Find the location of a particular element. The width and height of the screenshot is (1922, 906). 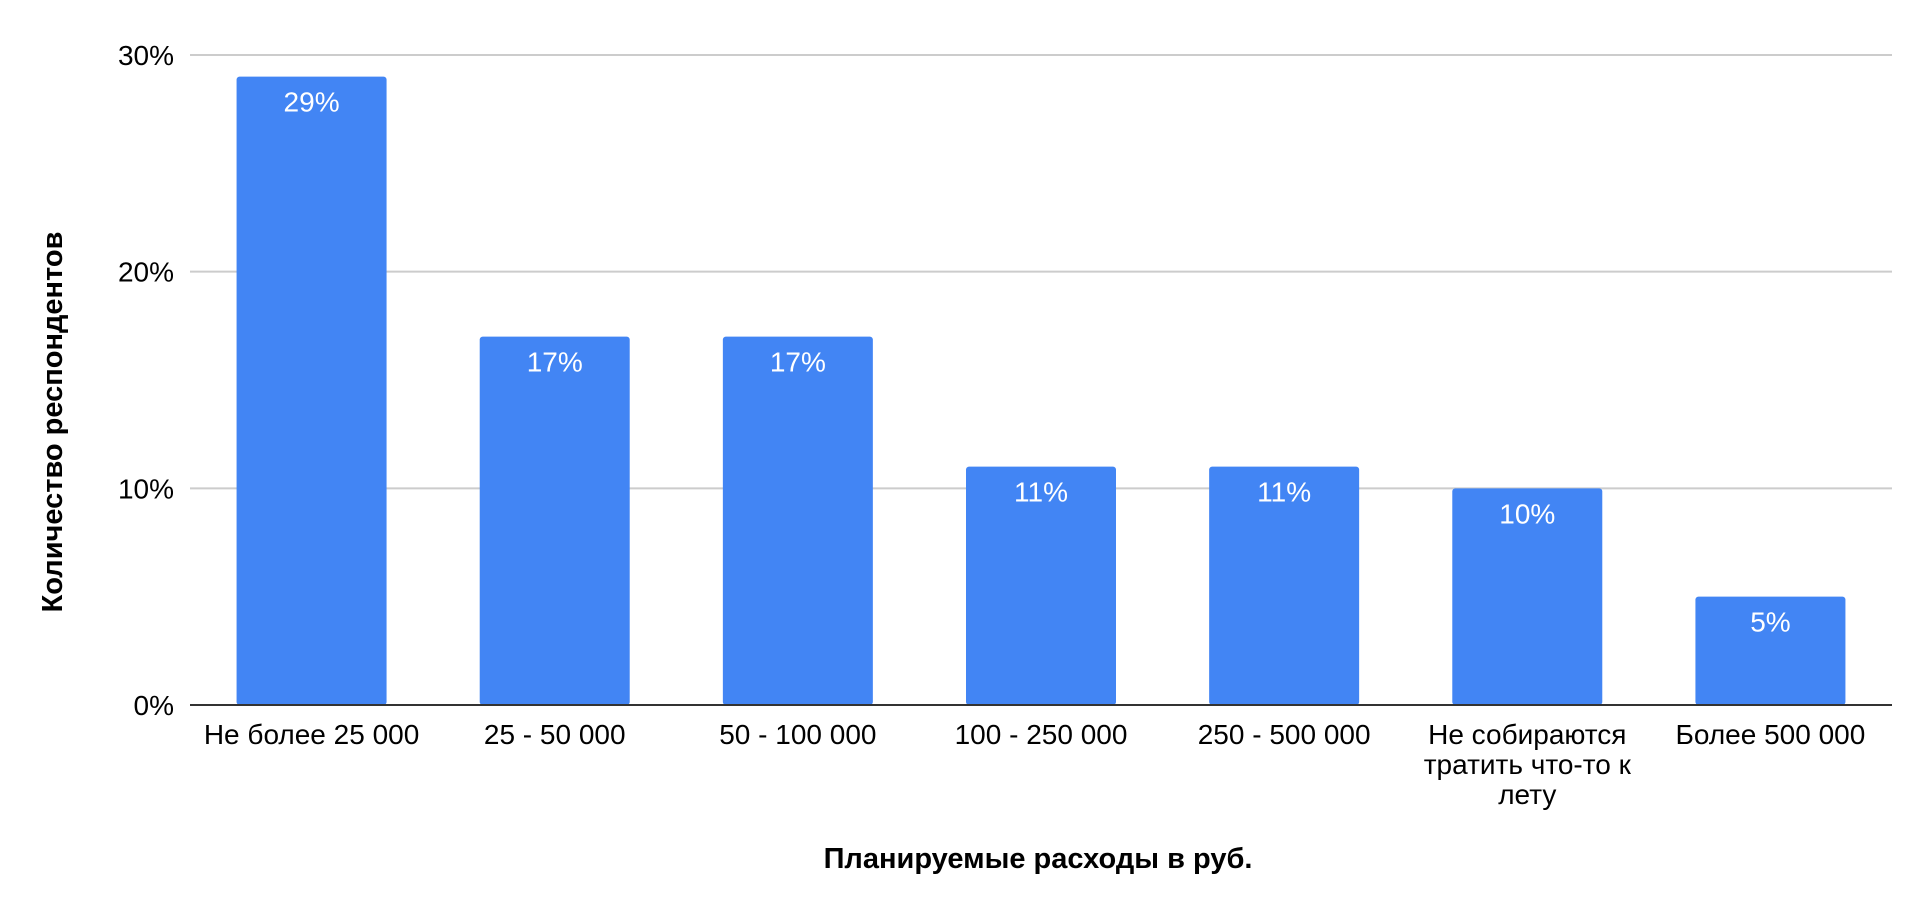

x-axis-title: Планируемые расходы в руб. is located at coordinates (1038, 859).